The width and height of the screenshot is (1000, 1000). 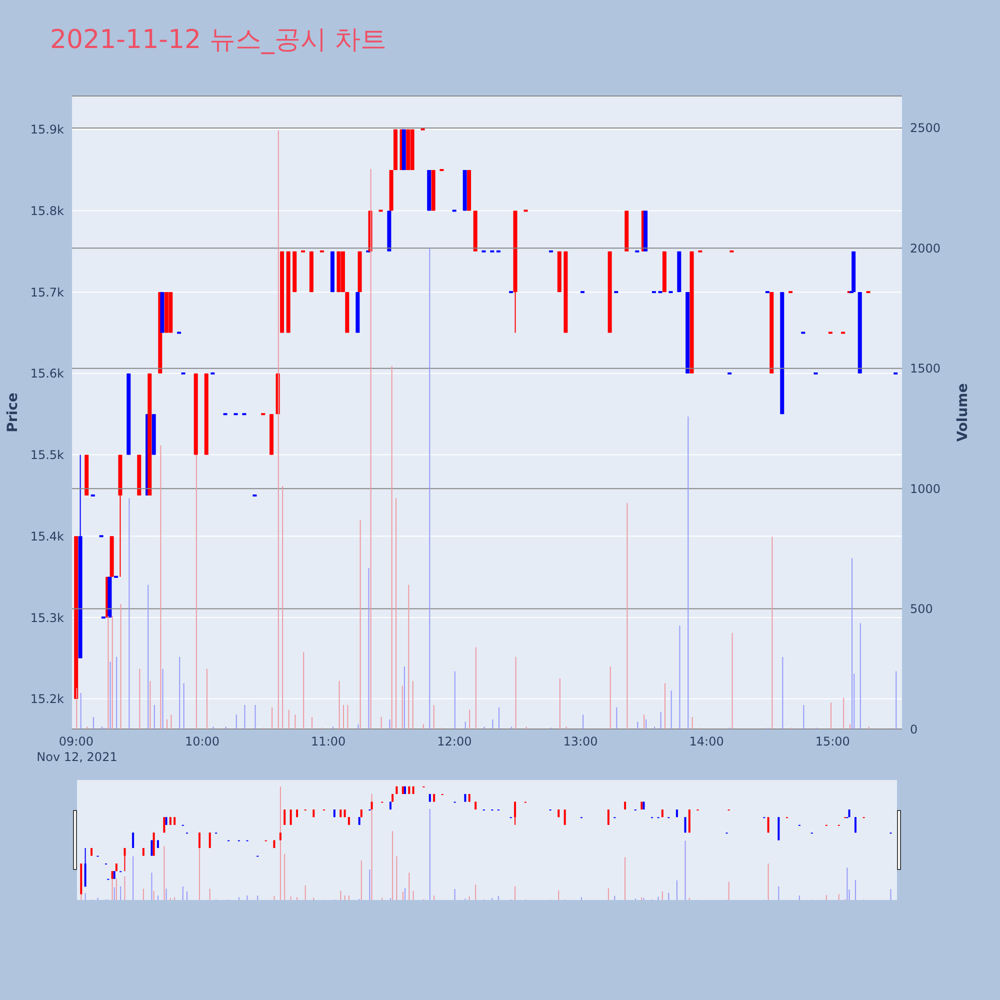 I want to click on y-axis-title: Price, so click(x=12, y=412).